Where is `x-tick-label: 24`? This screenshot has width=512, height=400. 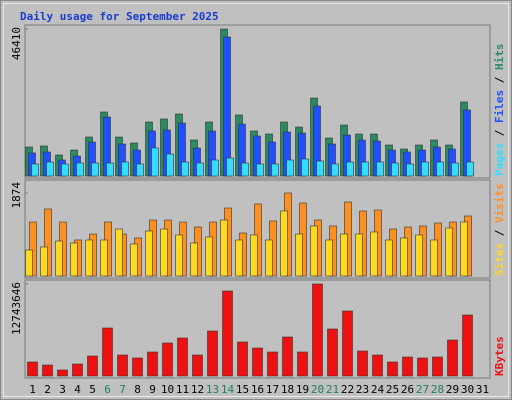 x-tick-label: 24 is located at coordinates (378, 389).